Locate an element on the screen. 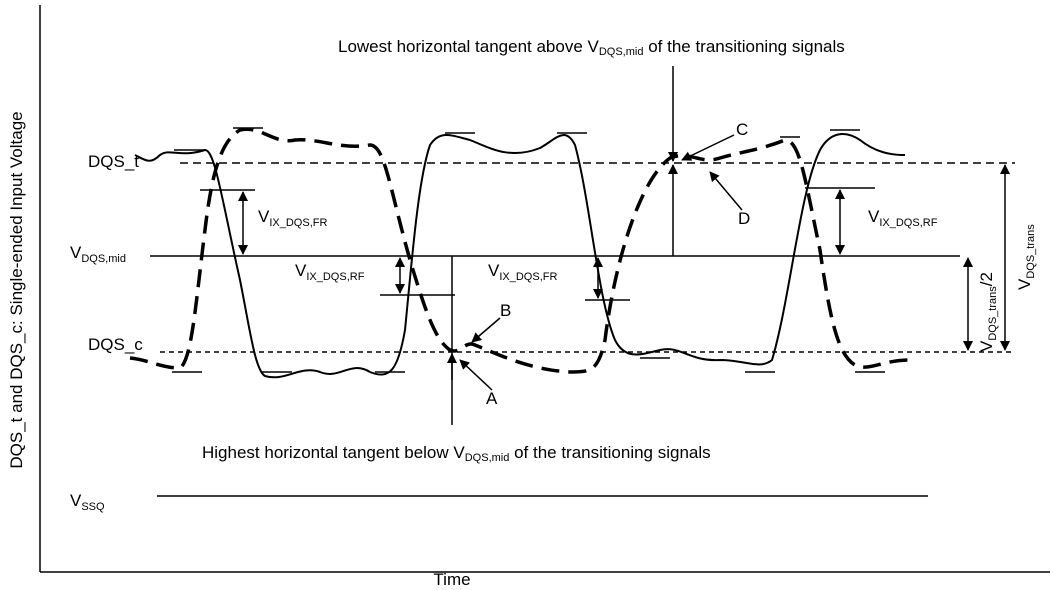 The height and width of the screenshot is (590, 1053). point-label: C is located at coordinates (742, 129).